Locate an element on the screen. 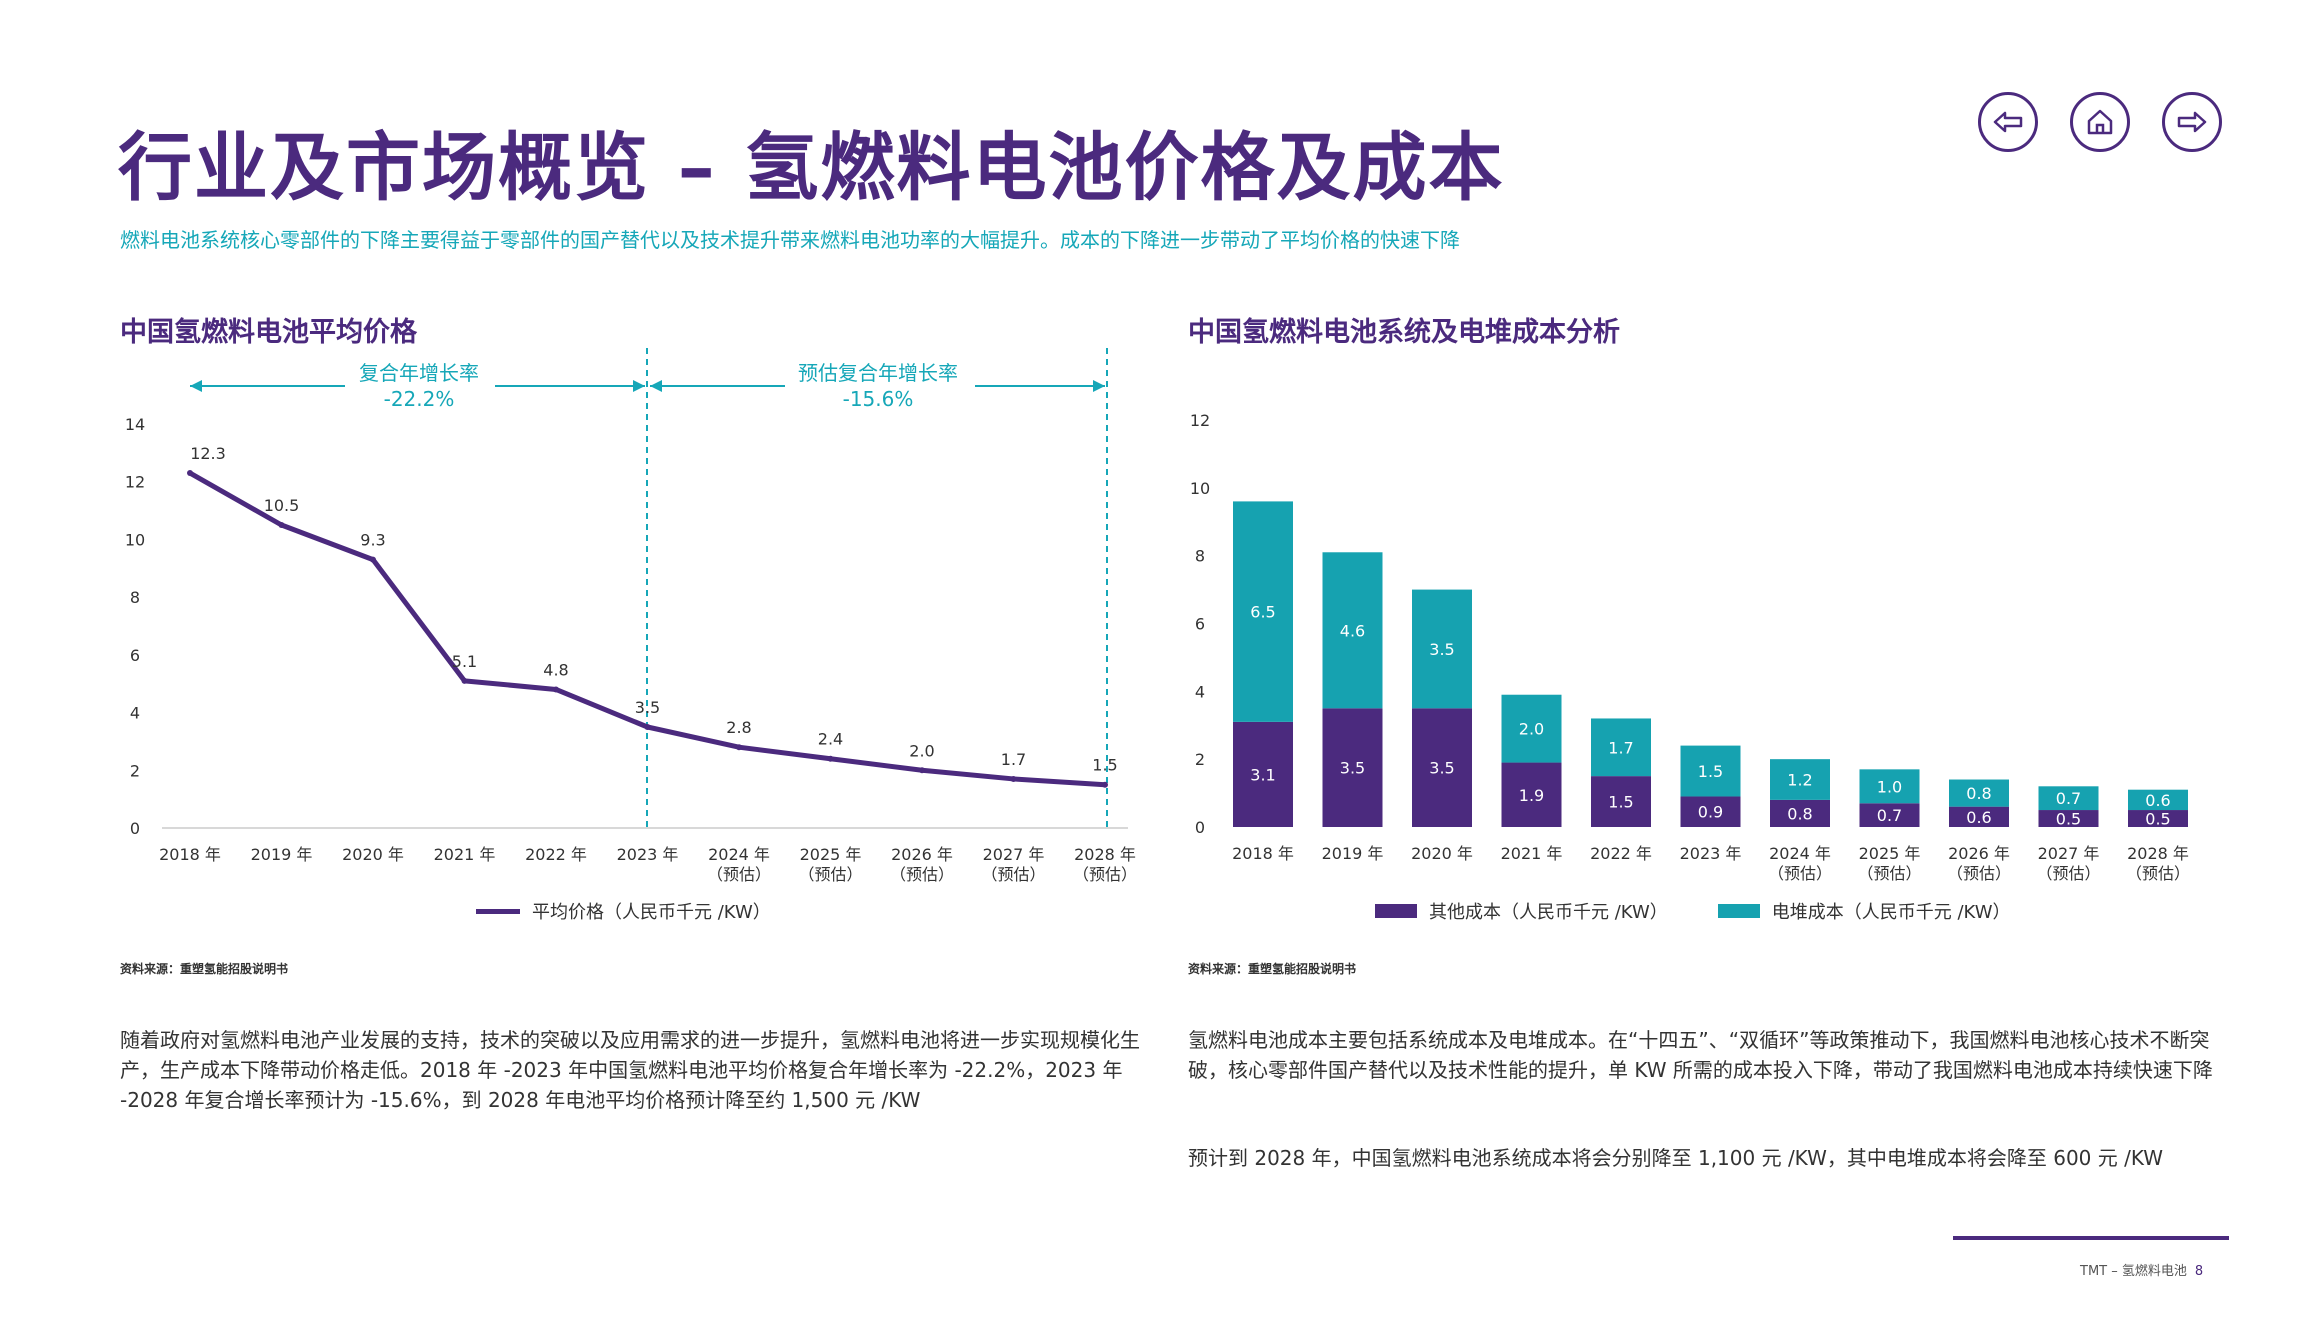 This screenshot has width=2309, height=1326. bar-label-other-cost: 3.1 is located at coordinates (1262, 774).